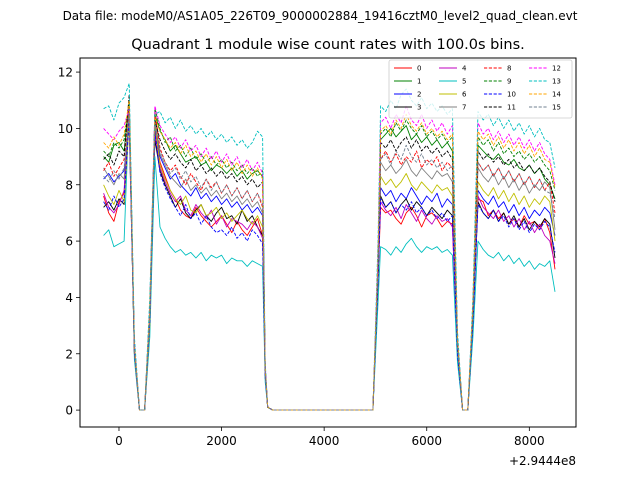 This screenshot has width=640, height=480. I want to click on y-tick-label: 2, so click(69, 354).